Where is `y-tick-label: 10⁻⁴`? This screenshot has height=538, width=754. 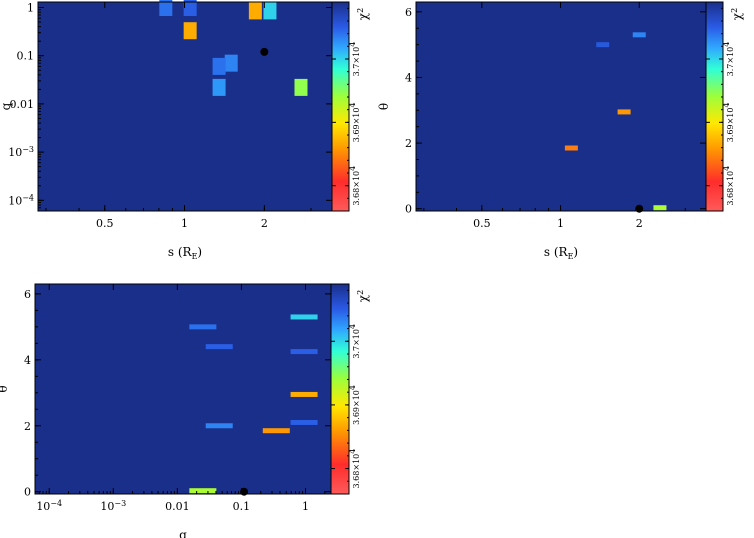
y-tick-label: 10⁻⁴ is located at coordinates (21, 200).